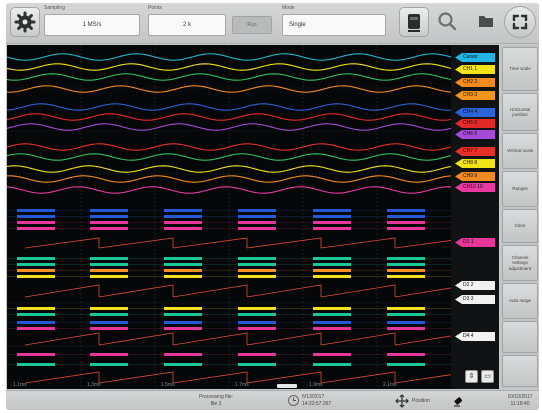 The width and height of the screenshot is (542, 413). Describe the element at coordinates (520, 69) in the screenshot. I see `time-scale-button: Time scale` at that location.